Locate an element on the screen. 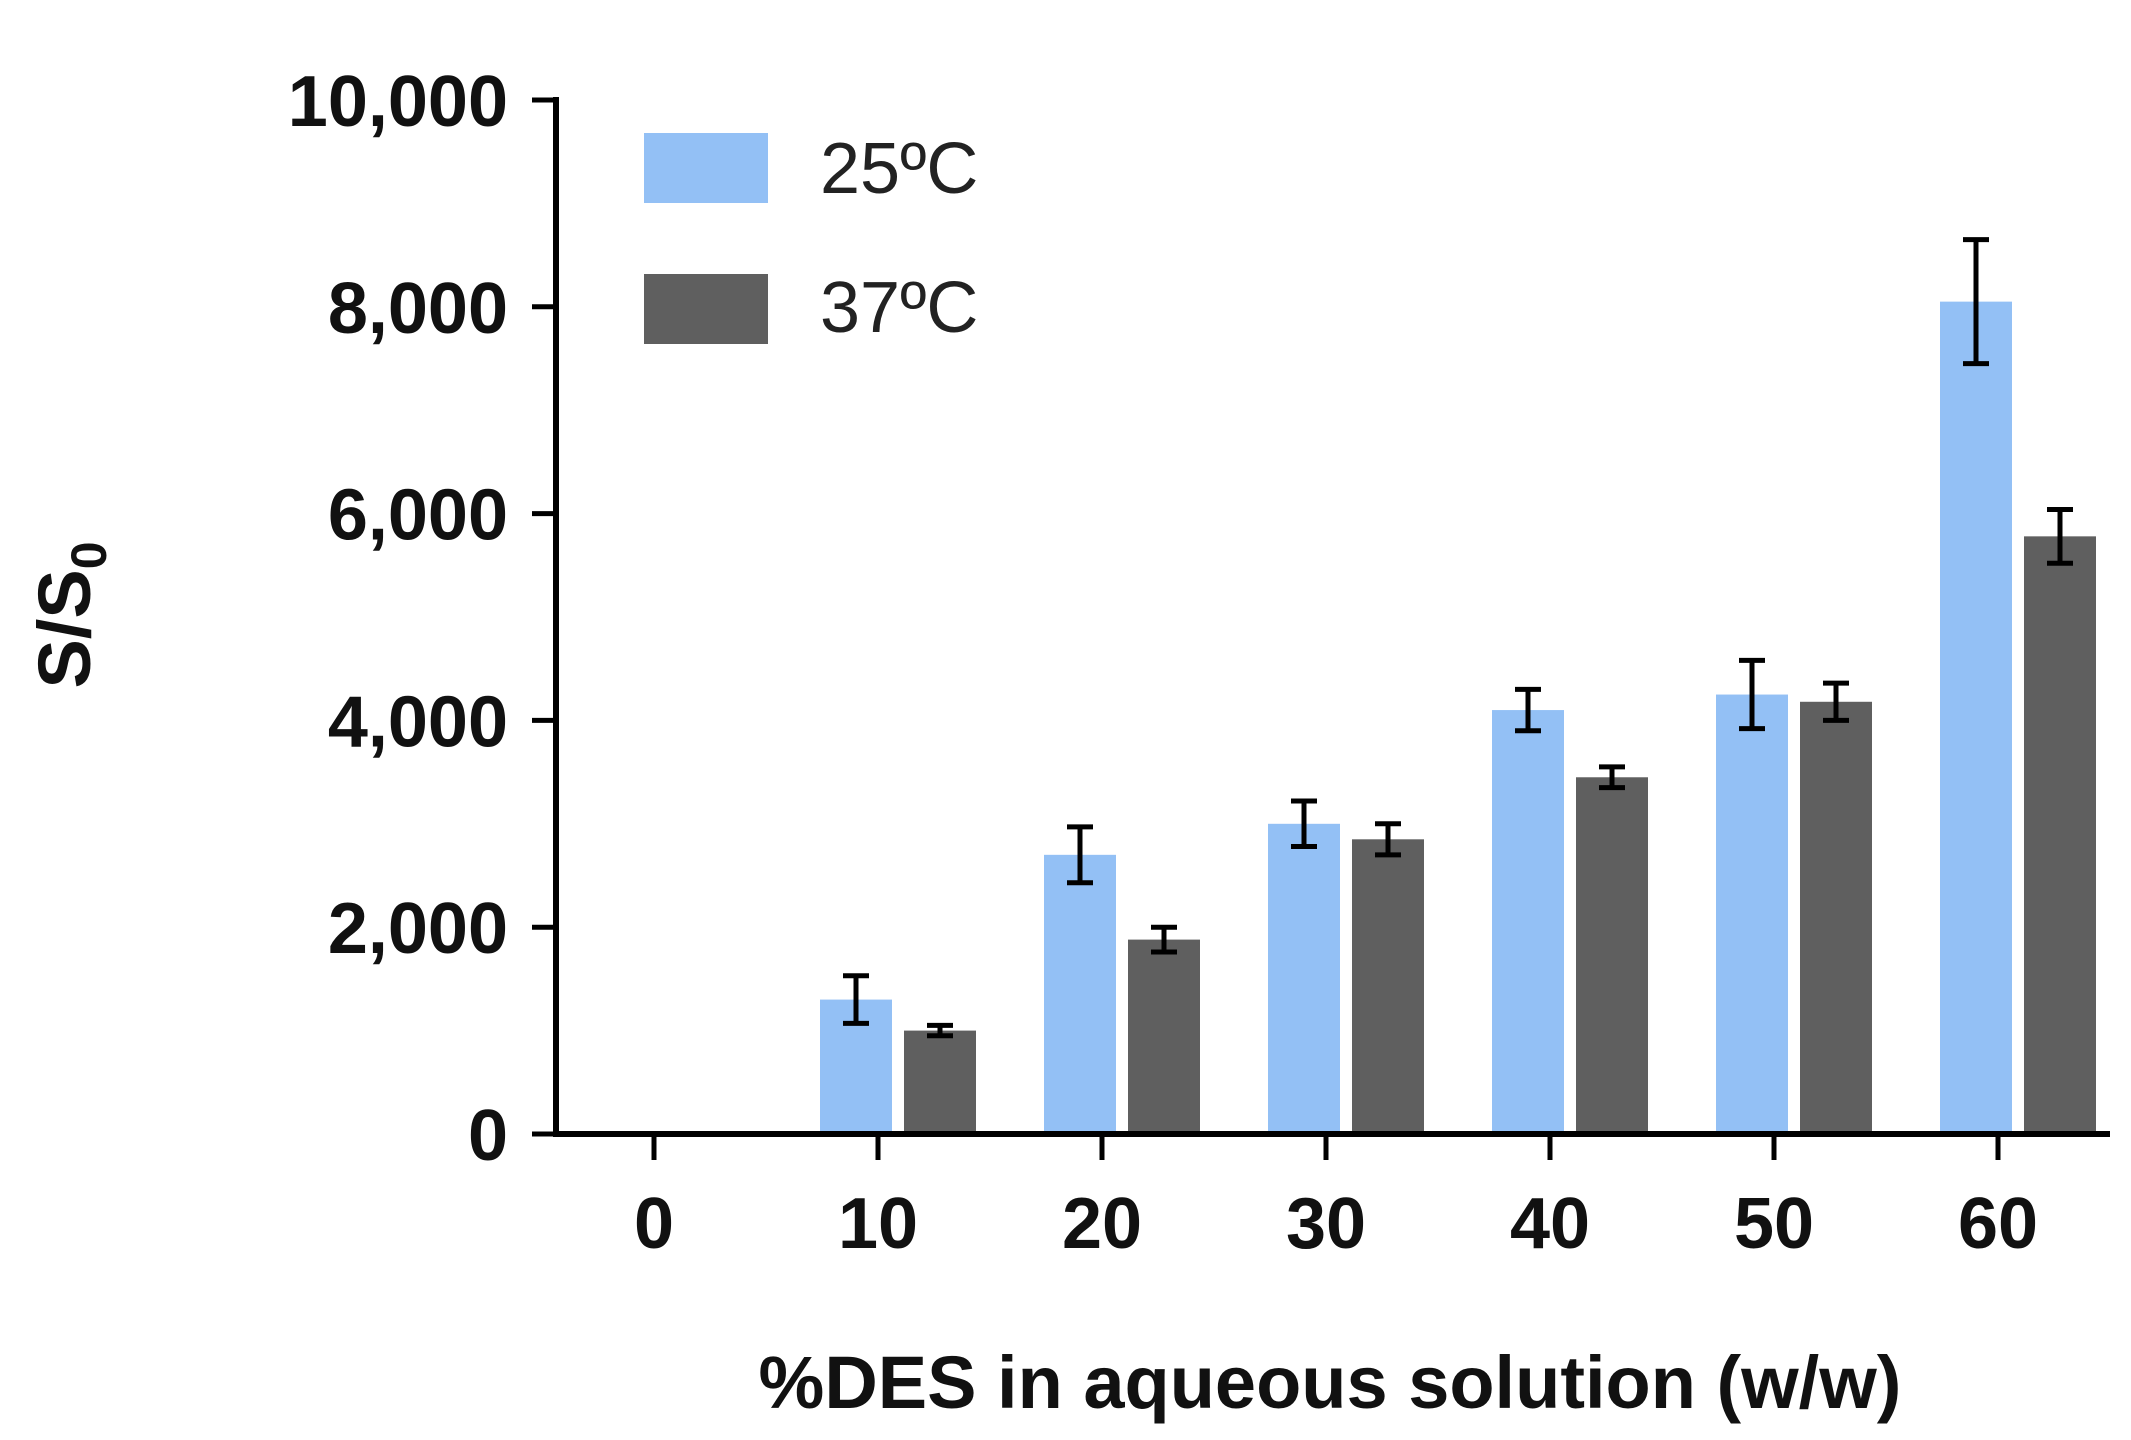 The image size is (2131, 1440). x-tick-label: 20 is located at coordinates (1102, 1224).